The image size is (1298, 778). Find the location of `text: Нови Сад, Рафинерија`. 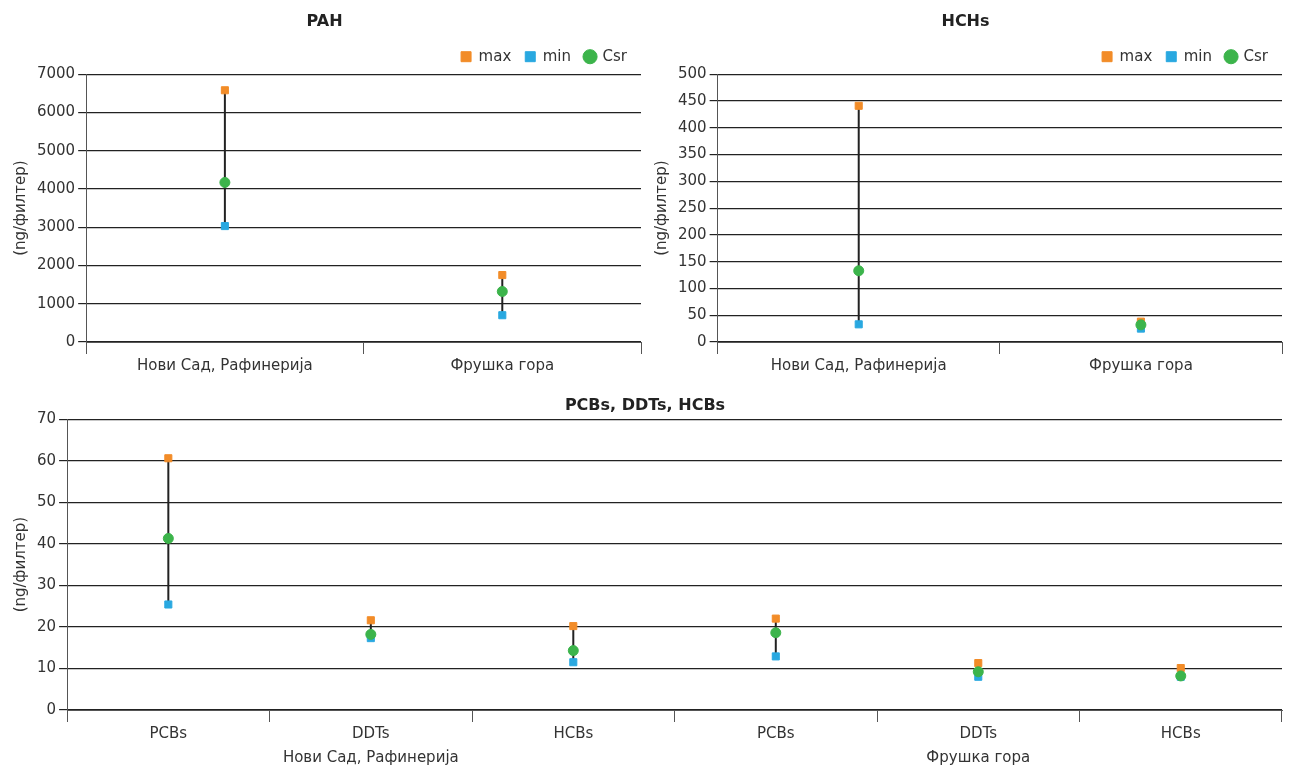

text: Нови Сад, Рафинерија is located at coordinates (370, 757).